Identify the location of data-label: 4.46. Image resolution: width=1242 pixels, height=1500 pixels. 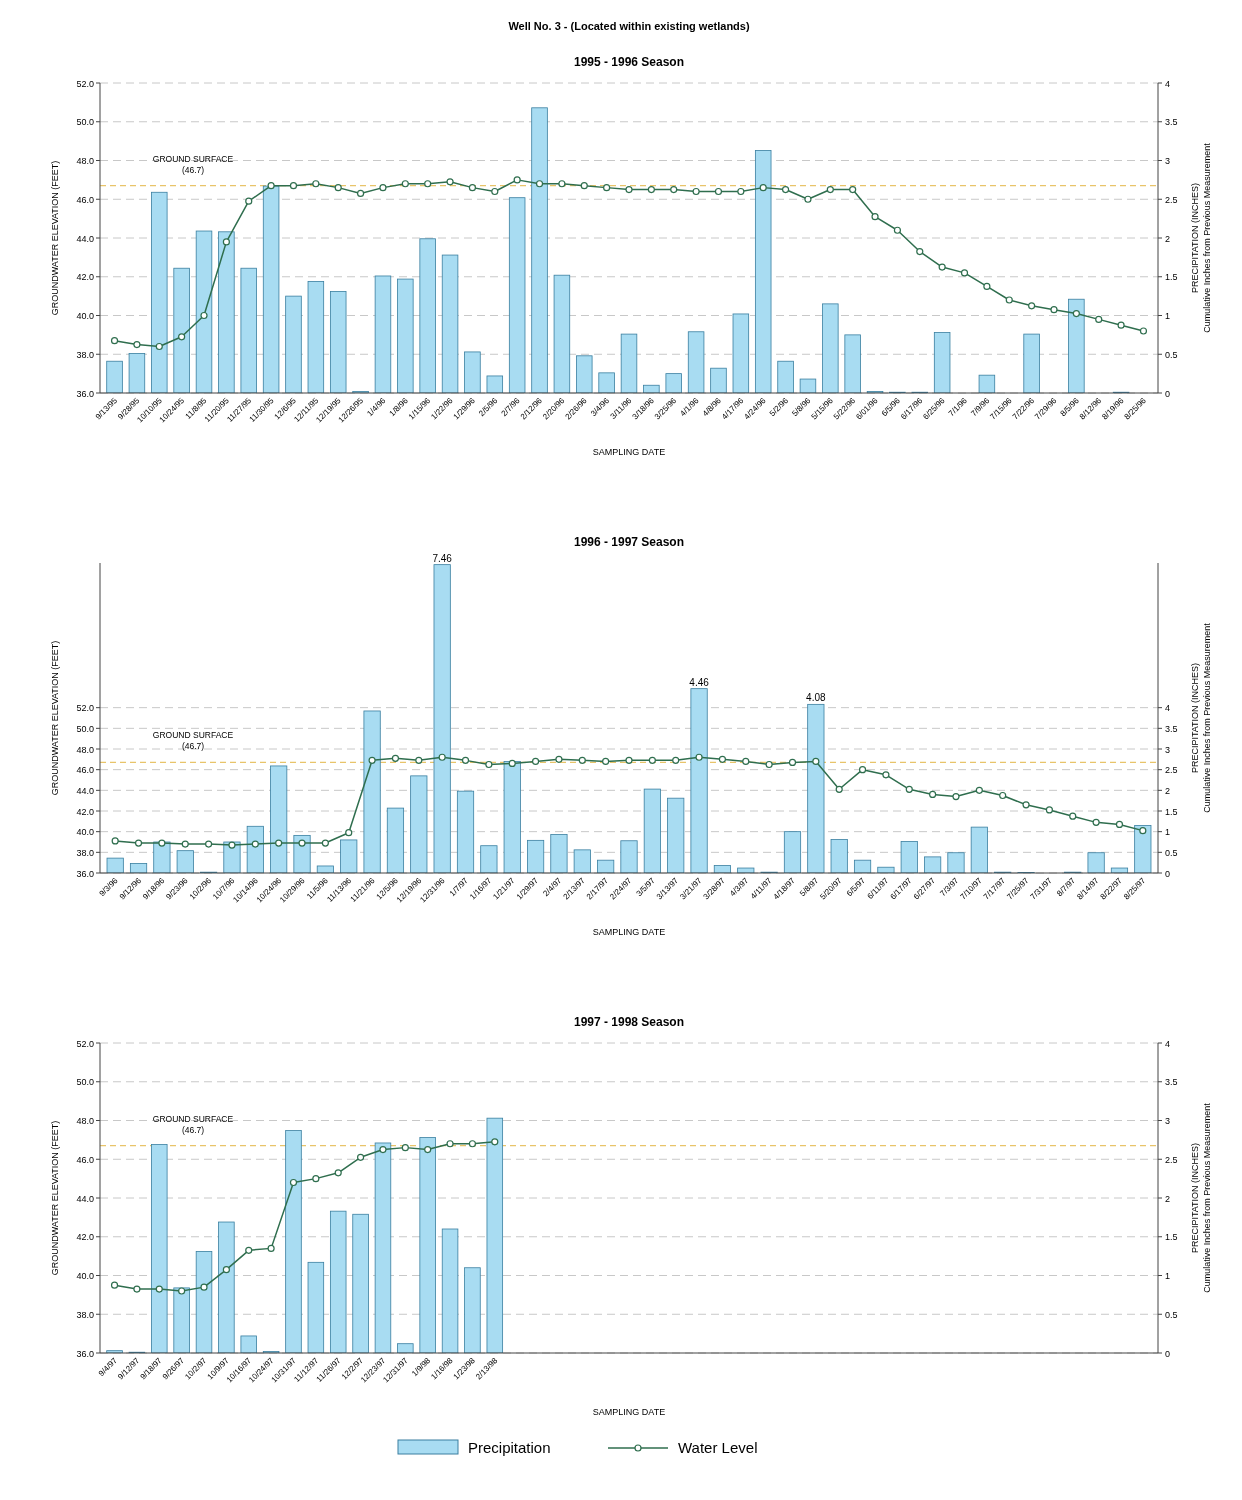
(699, 682).